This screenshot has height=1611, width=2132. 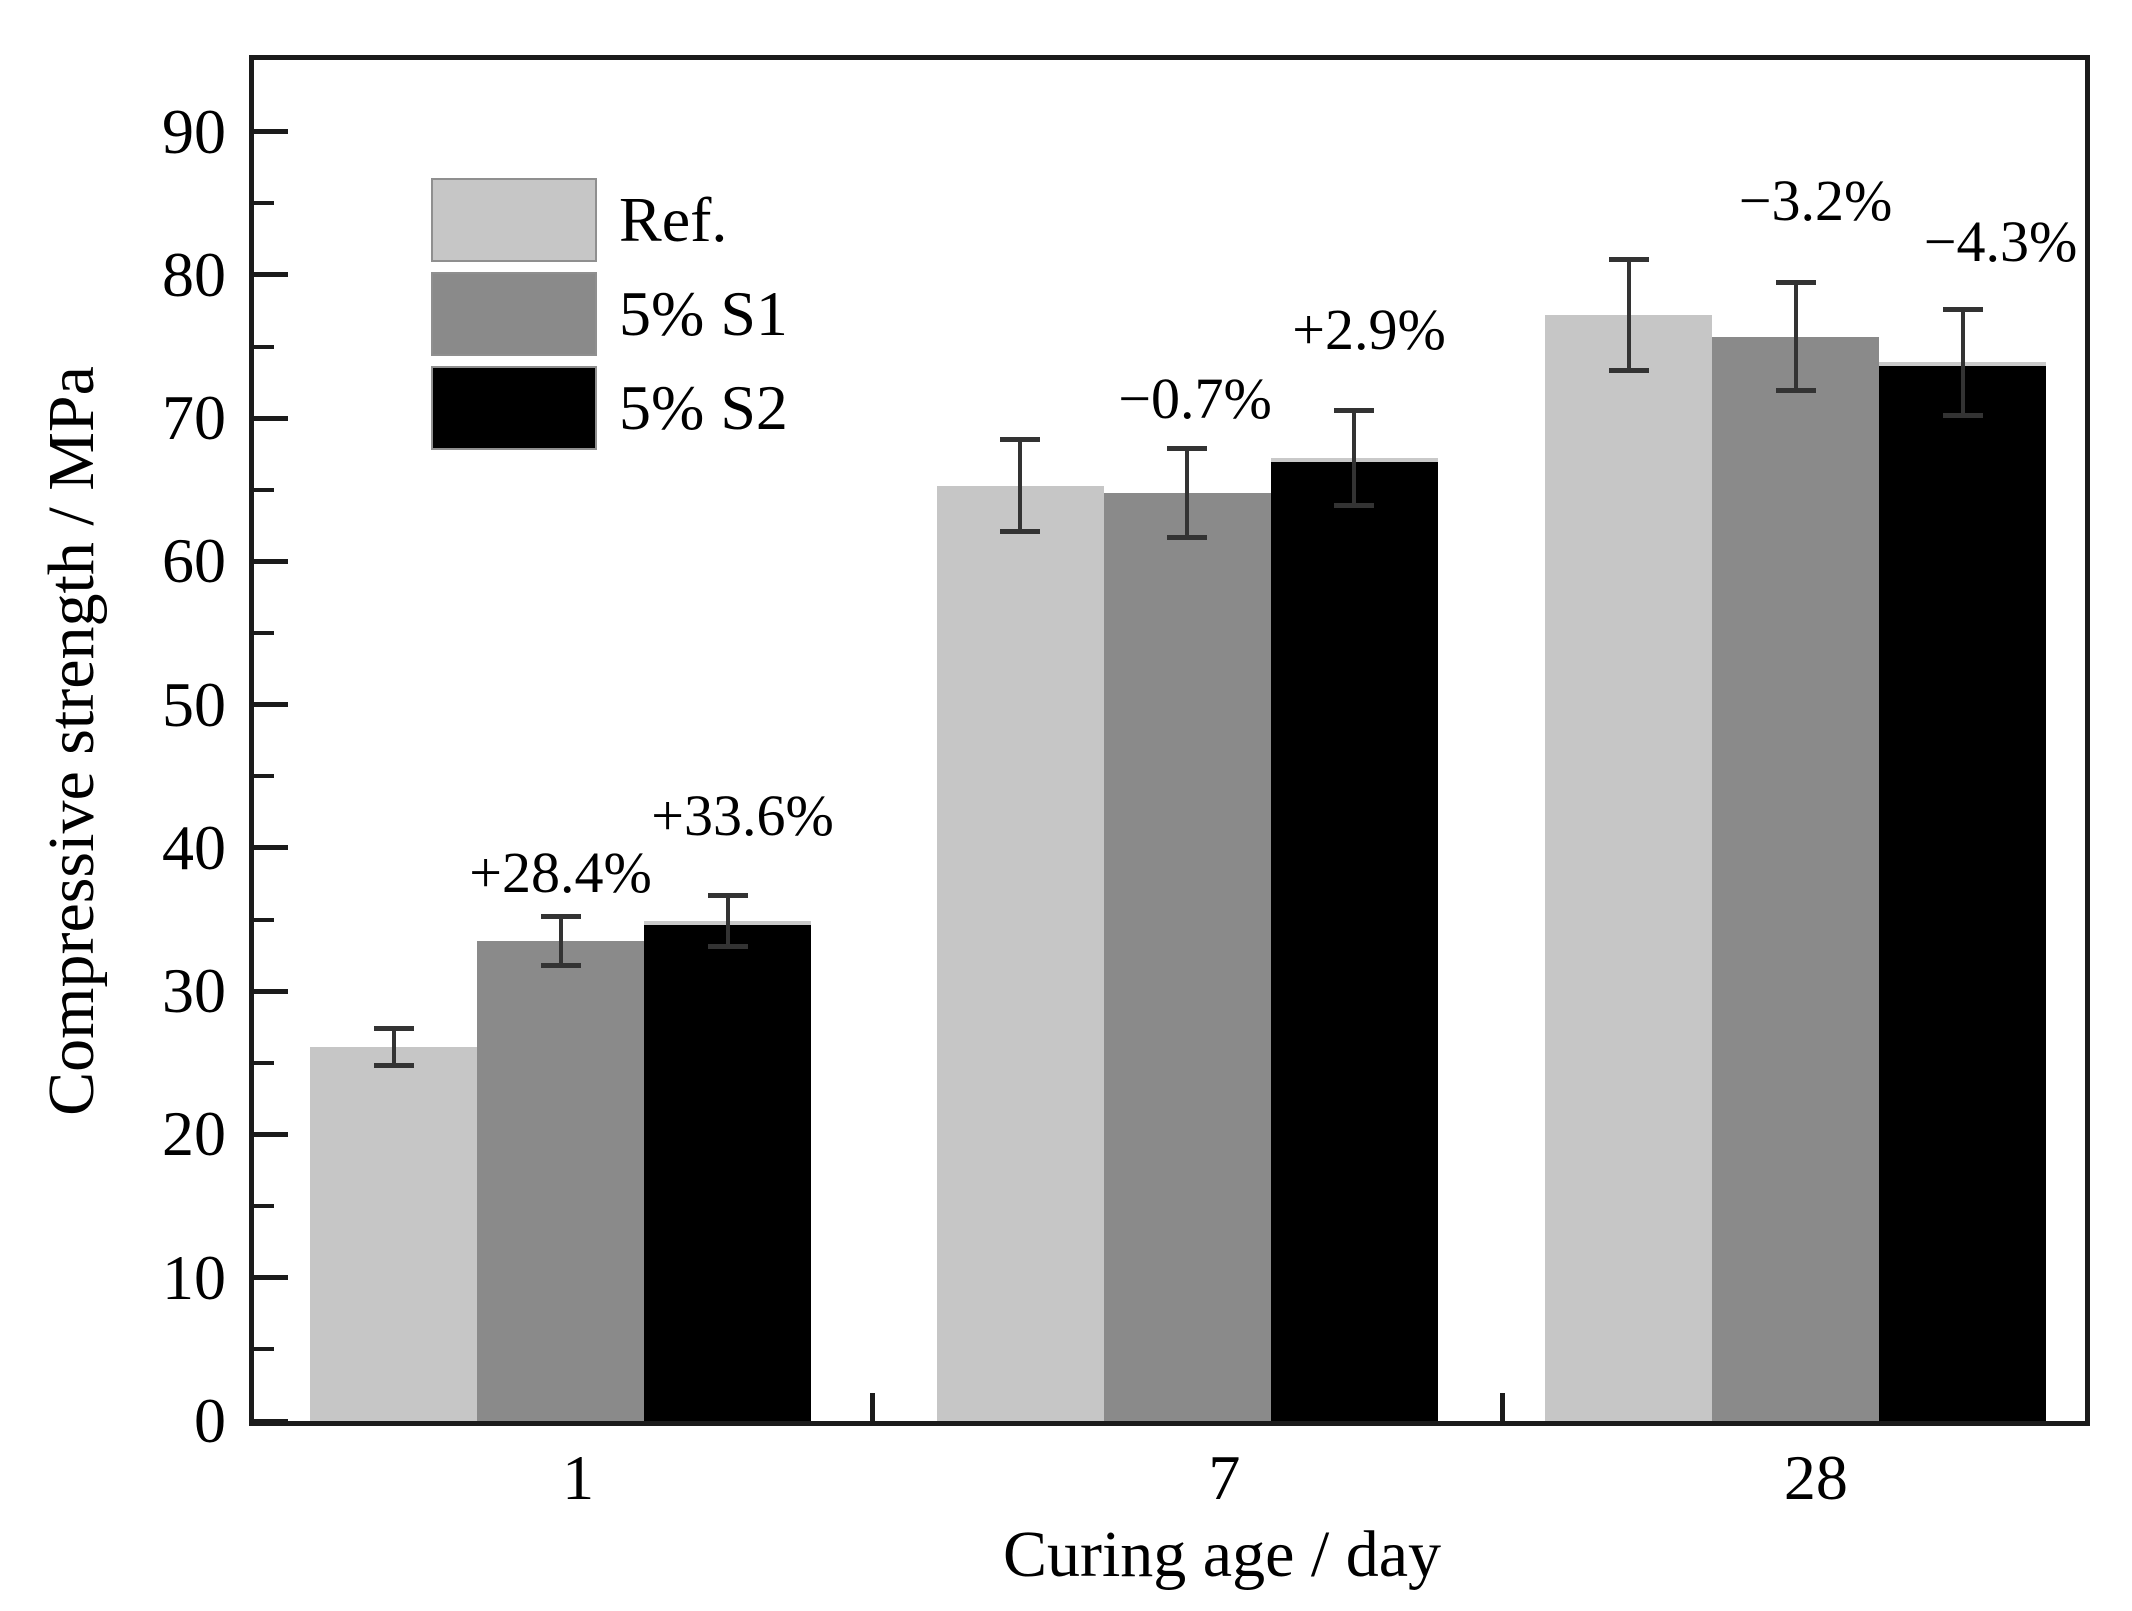 What do you see at coordinates (194, 1277) in the screenshot?
I see `y-tick-label: 10` at bounding box center [194, 1277].